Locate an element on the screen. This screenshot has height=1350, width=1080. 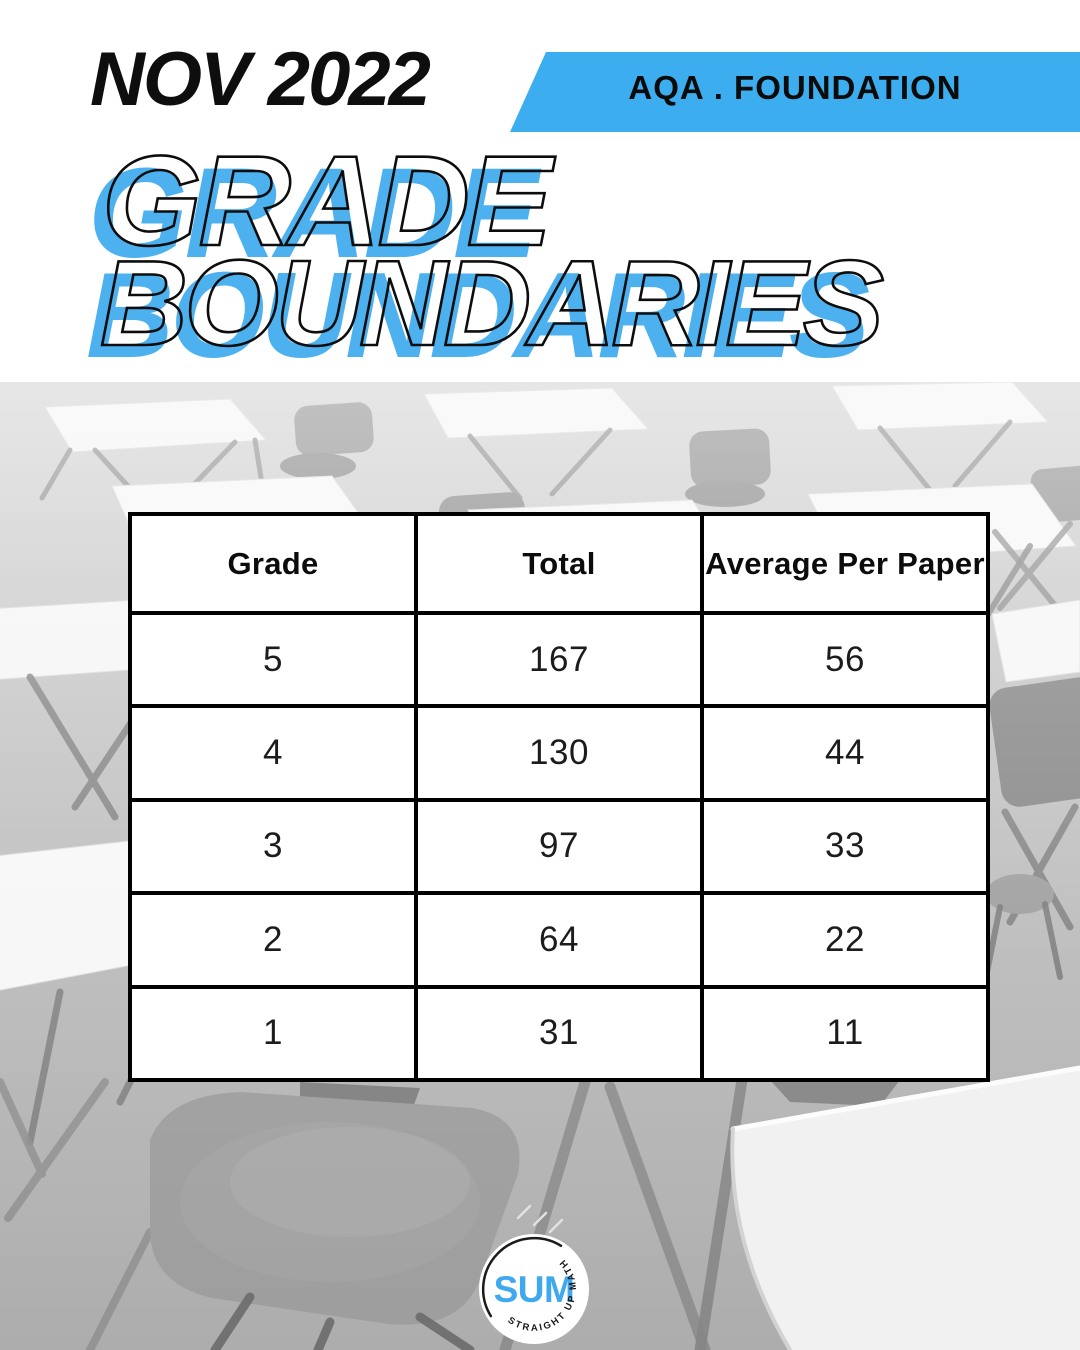
table-cell: 33 is located at coordinates (845, 846).